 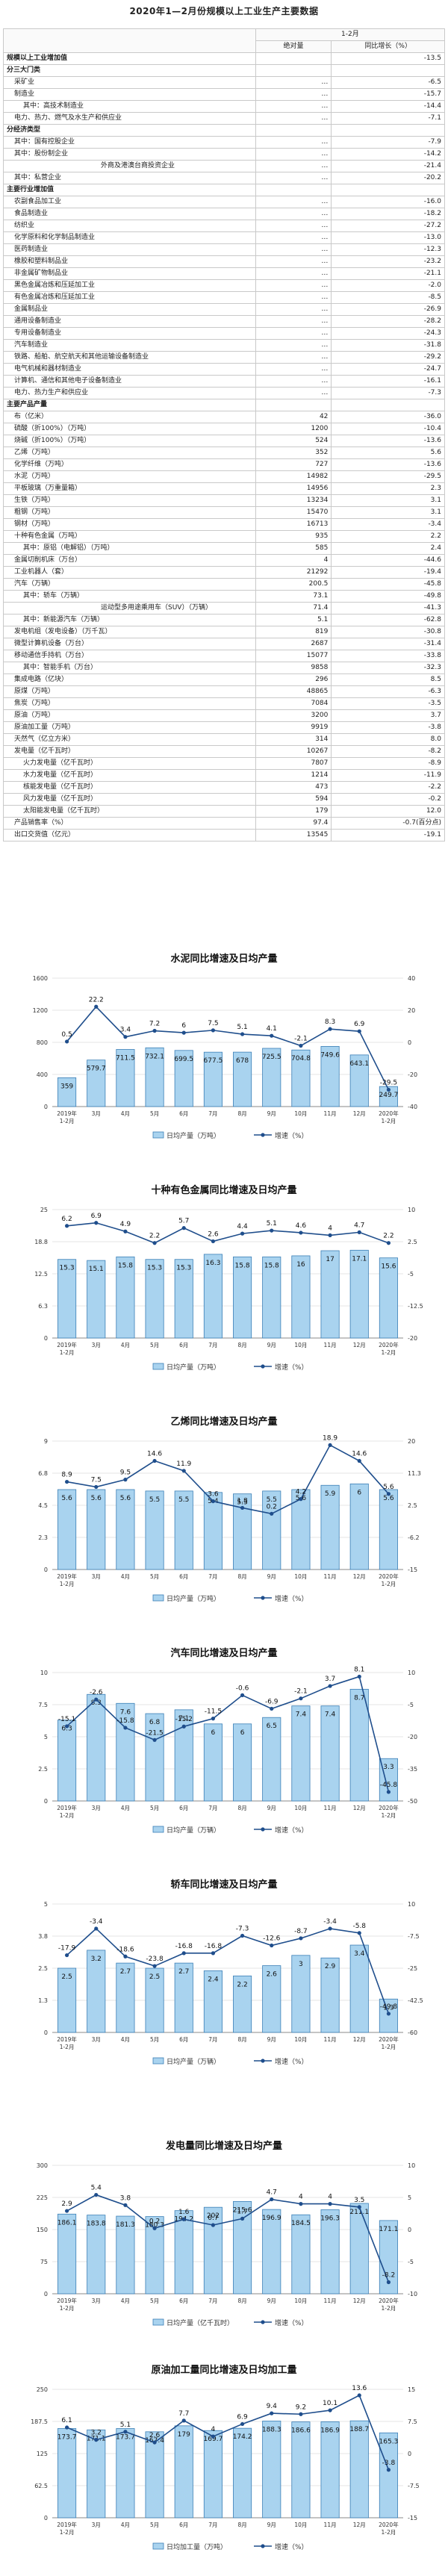 What do you see at coordinates (301, 2223) in the screenshot?
I see `bar-value-label: 184.5` at bounding box center [301, 2223].